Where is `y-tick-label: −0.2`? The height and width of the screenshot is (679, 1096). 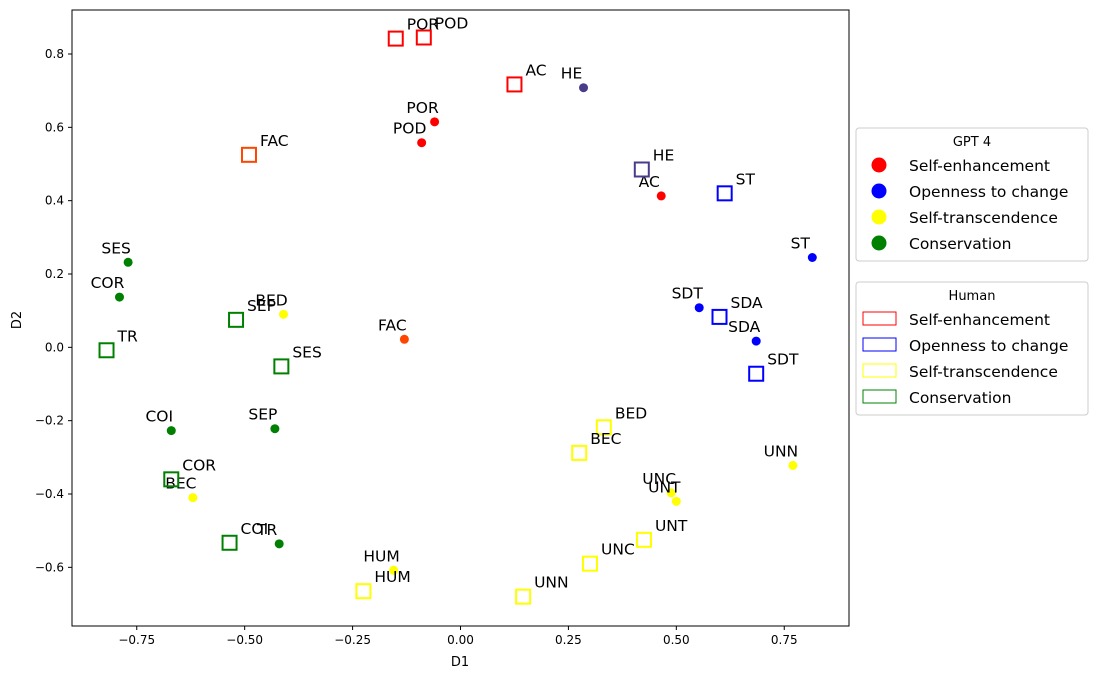
y-tick-label: −0.2 is located at coordinates (49, 421).